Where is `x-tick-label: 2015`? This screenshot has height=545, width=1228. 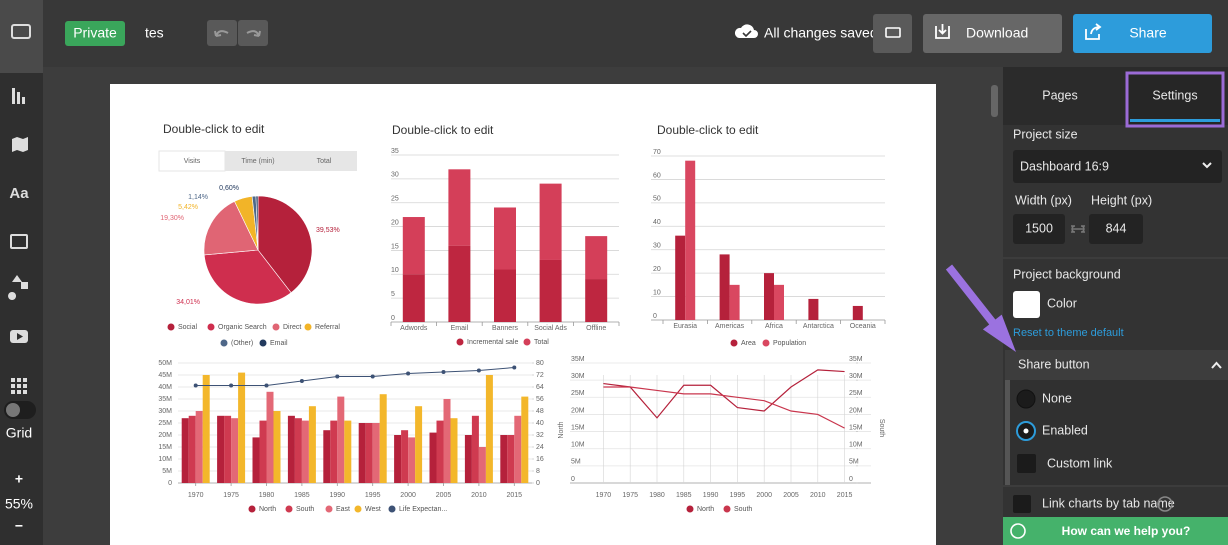 x-tick-label: 2015 is located at coordinates (515, 495).